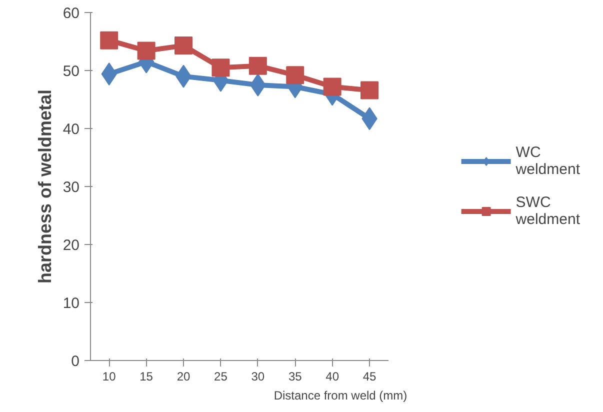  I want to click on x-tick-label: 35, so click(295, 377).